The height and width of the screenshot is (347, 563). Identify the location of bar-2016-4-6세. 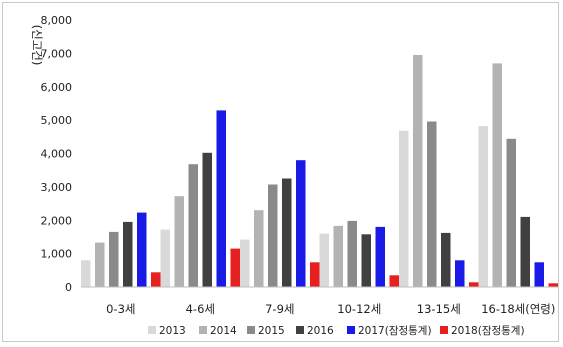
(207, 219).